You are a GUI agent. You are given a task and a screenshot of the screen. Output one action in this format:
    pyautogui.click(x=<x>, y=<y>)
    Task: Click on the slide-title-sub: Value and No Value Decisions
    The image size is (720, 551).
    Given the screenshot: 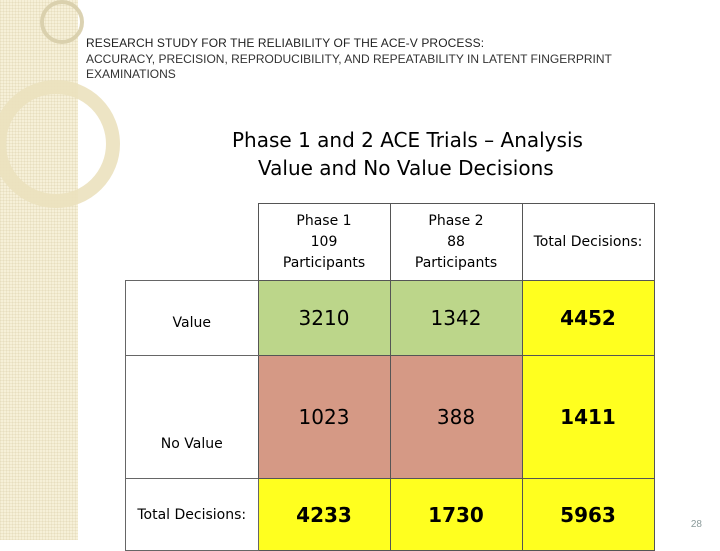 What is the action you would take?
    pyautogui.click(x=406, y=168)
    